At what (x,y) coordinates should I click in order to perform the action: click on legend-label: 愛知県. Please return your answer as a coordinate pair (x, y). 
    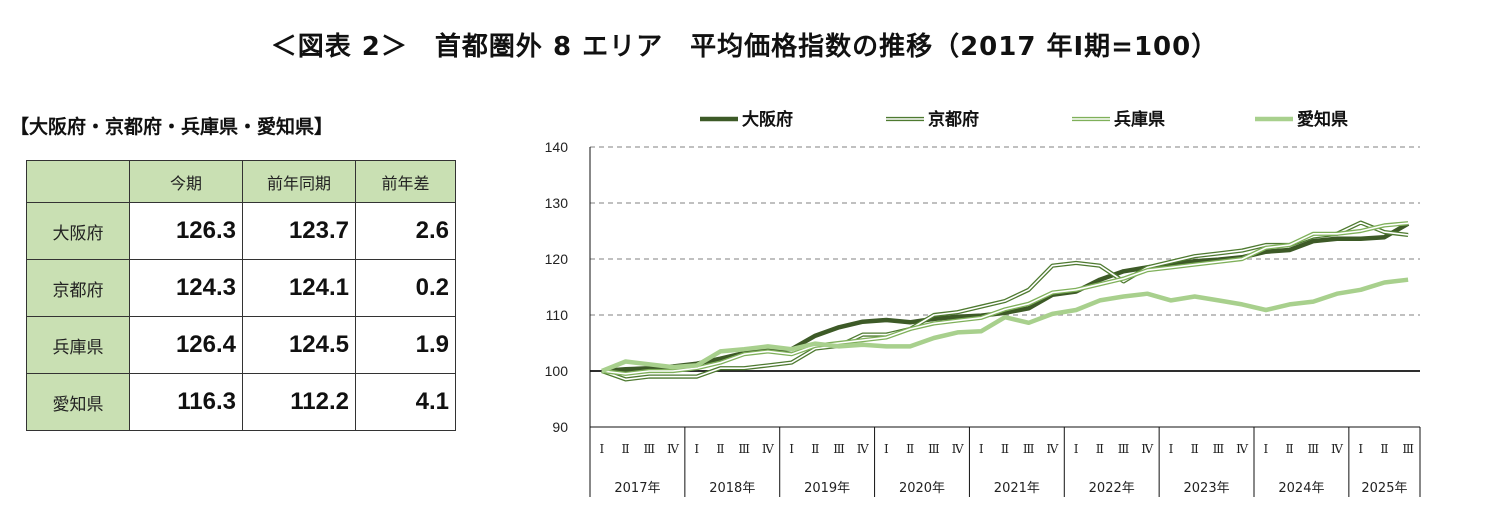
    Looking at the image, I should click on (1322, 119).